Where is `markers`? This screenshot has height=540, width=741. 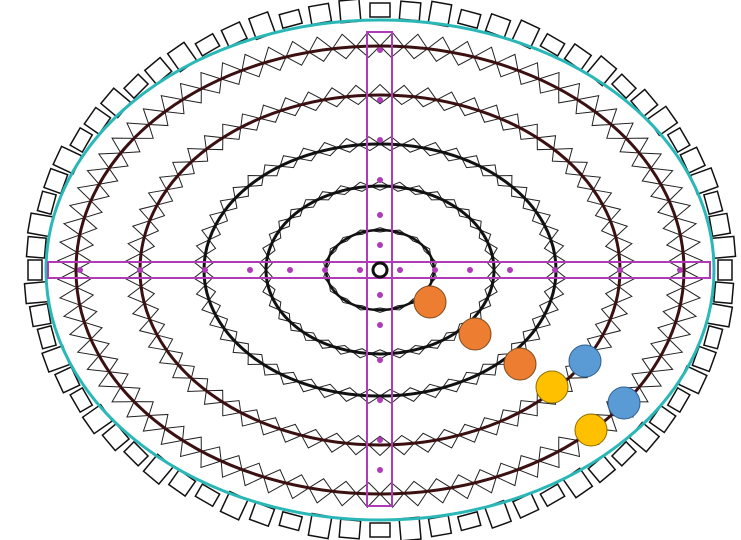 markers is located at coordinates (527, 366).